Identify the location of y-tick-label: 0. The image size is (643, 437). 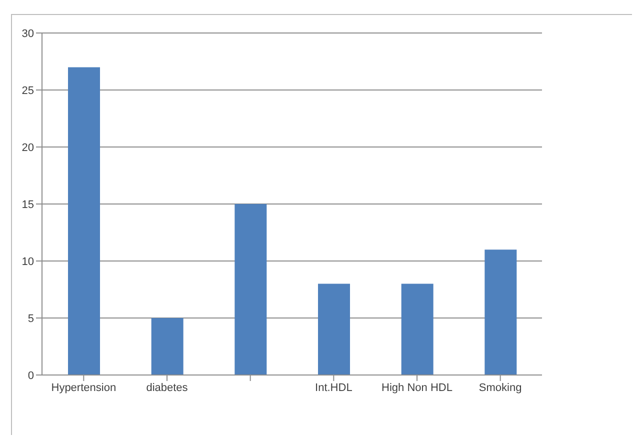
(31, 376).